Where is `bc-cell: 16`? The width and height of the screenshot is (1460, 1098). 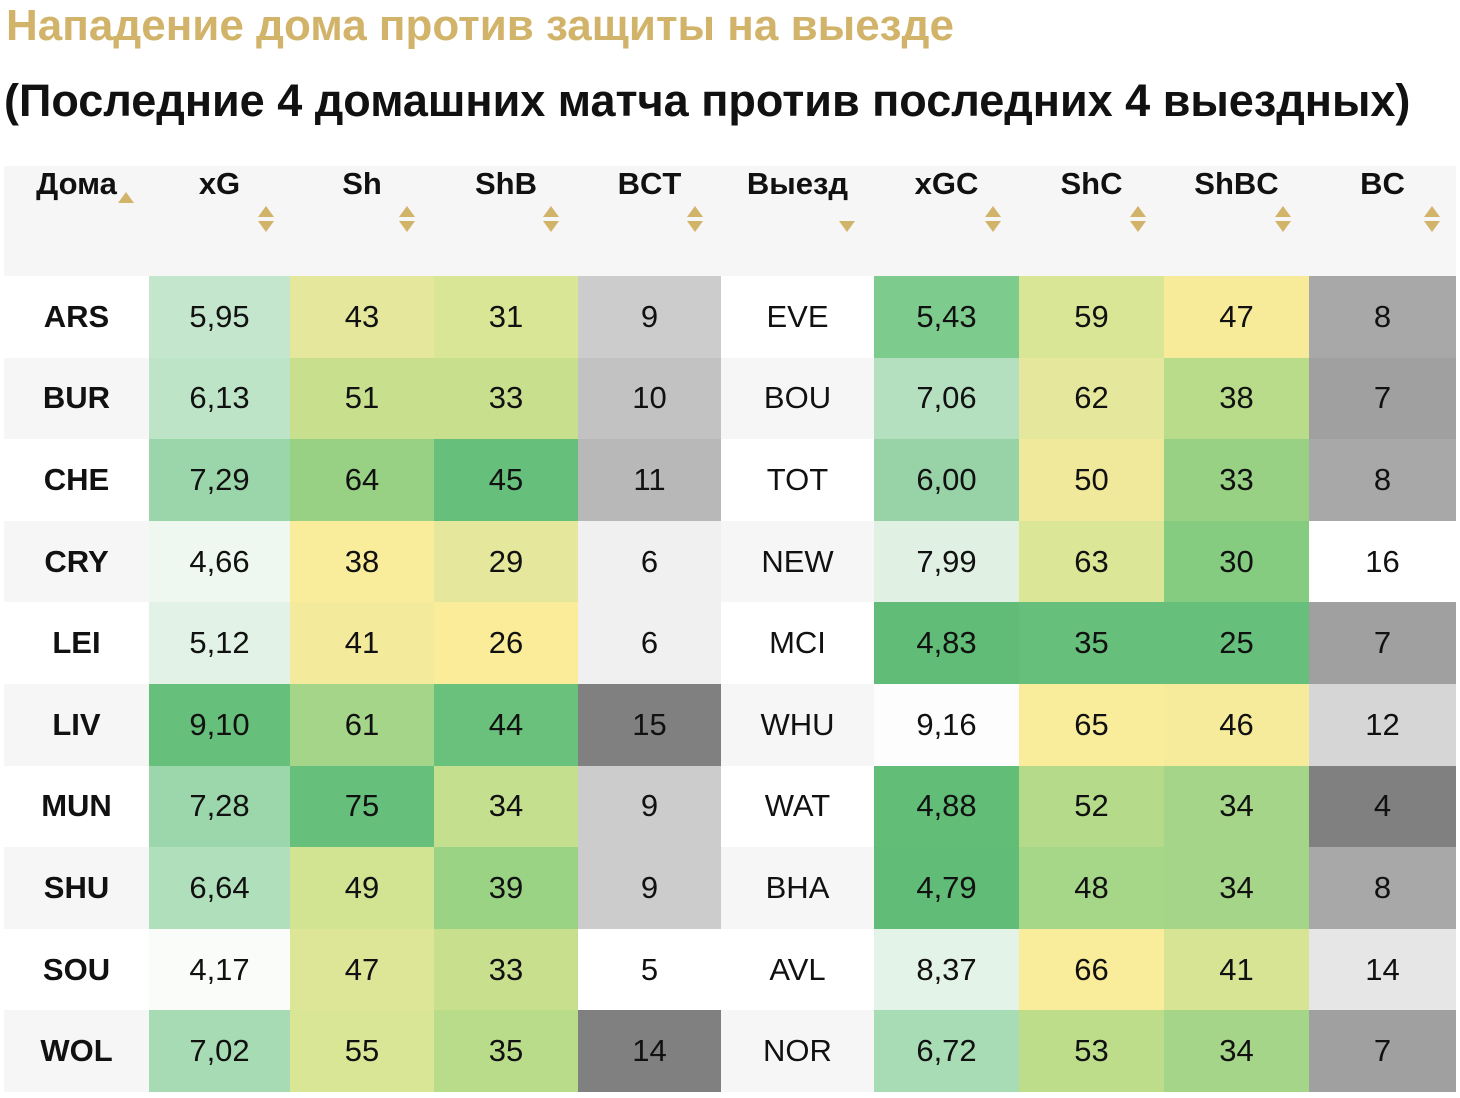 bc-cell: 16 is located at coordinates (1382, 561).